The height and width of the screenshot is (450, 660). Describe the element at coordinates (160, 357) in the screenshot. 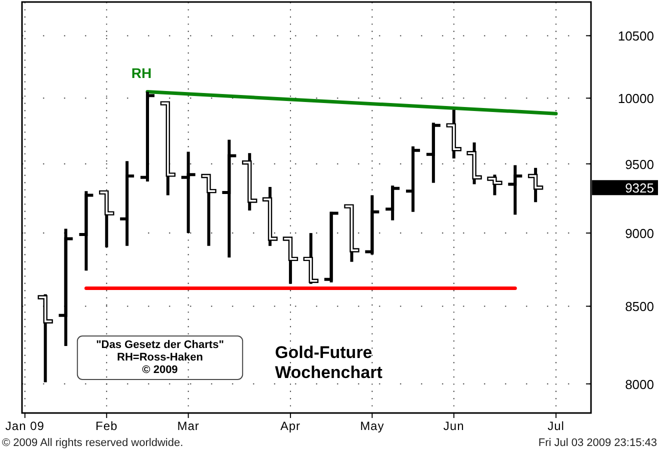

I see `annotation: "Das Gesetz der Charts" RH=Ross-Haken © 2009` at that location.